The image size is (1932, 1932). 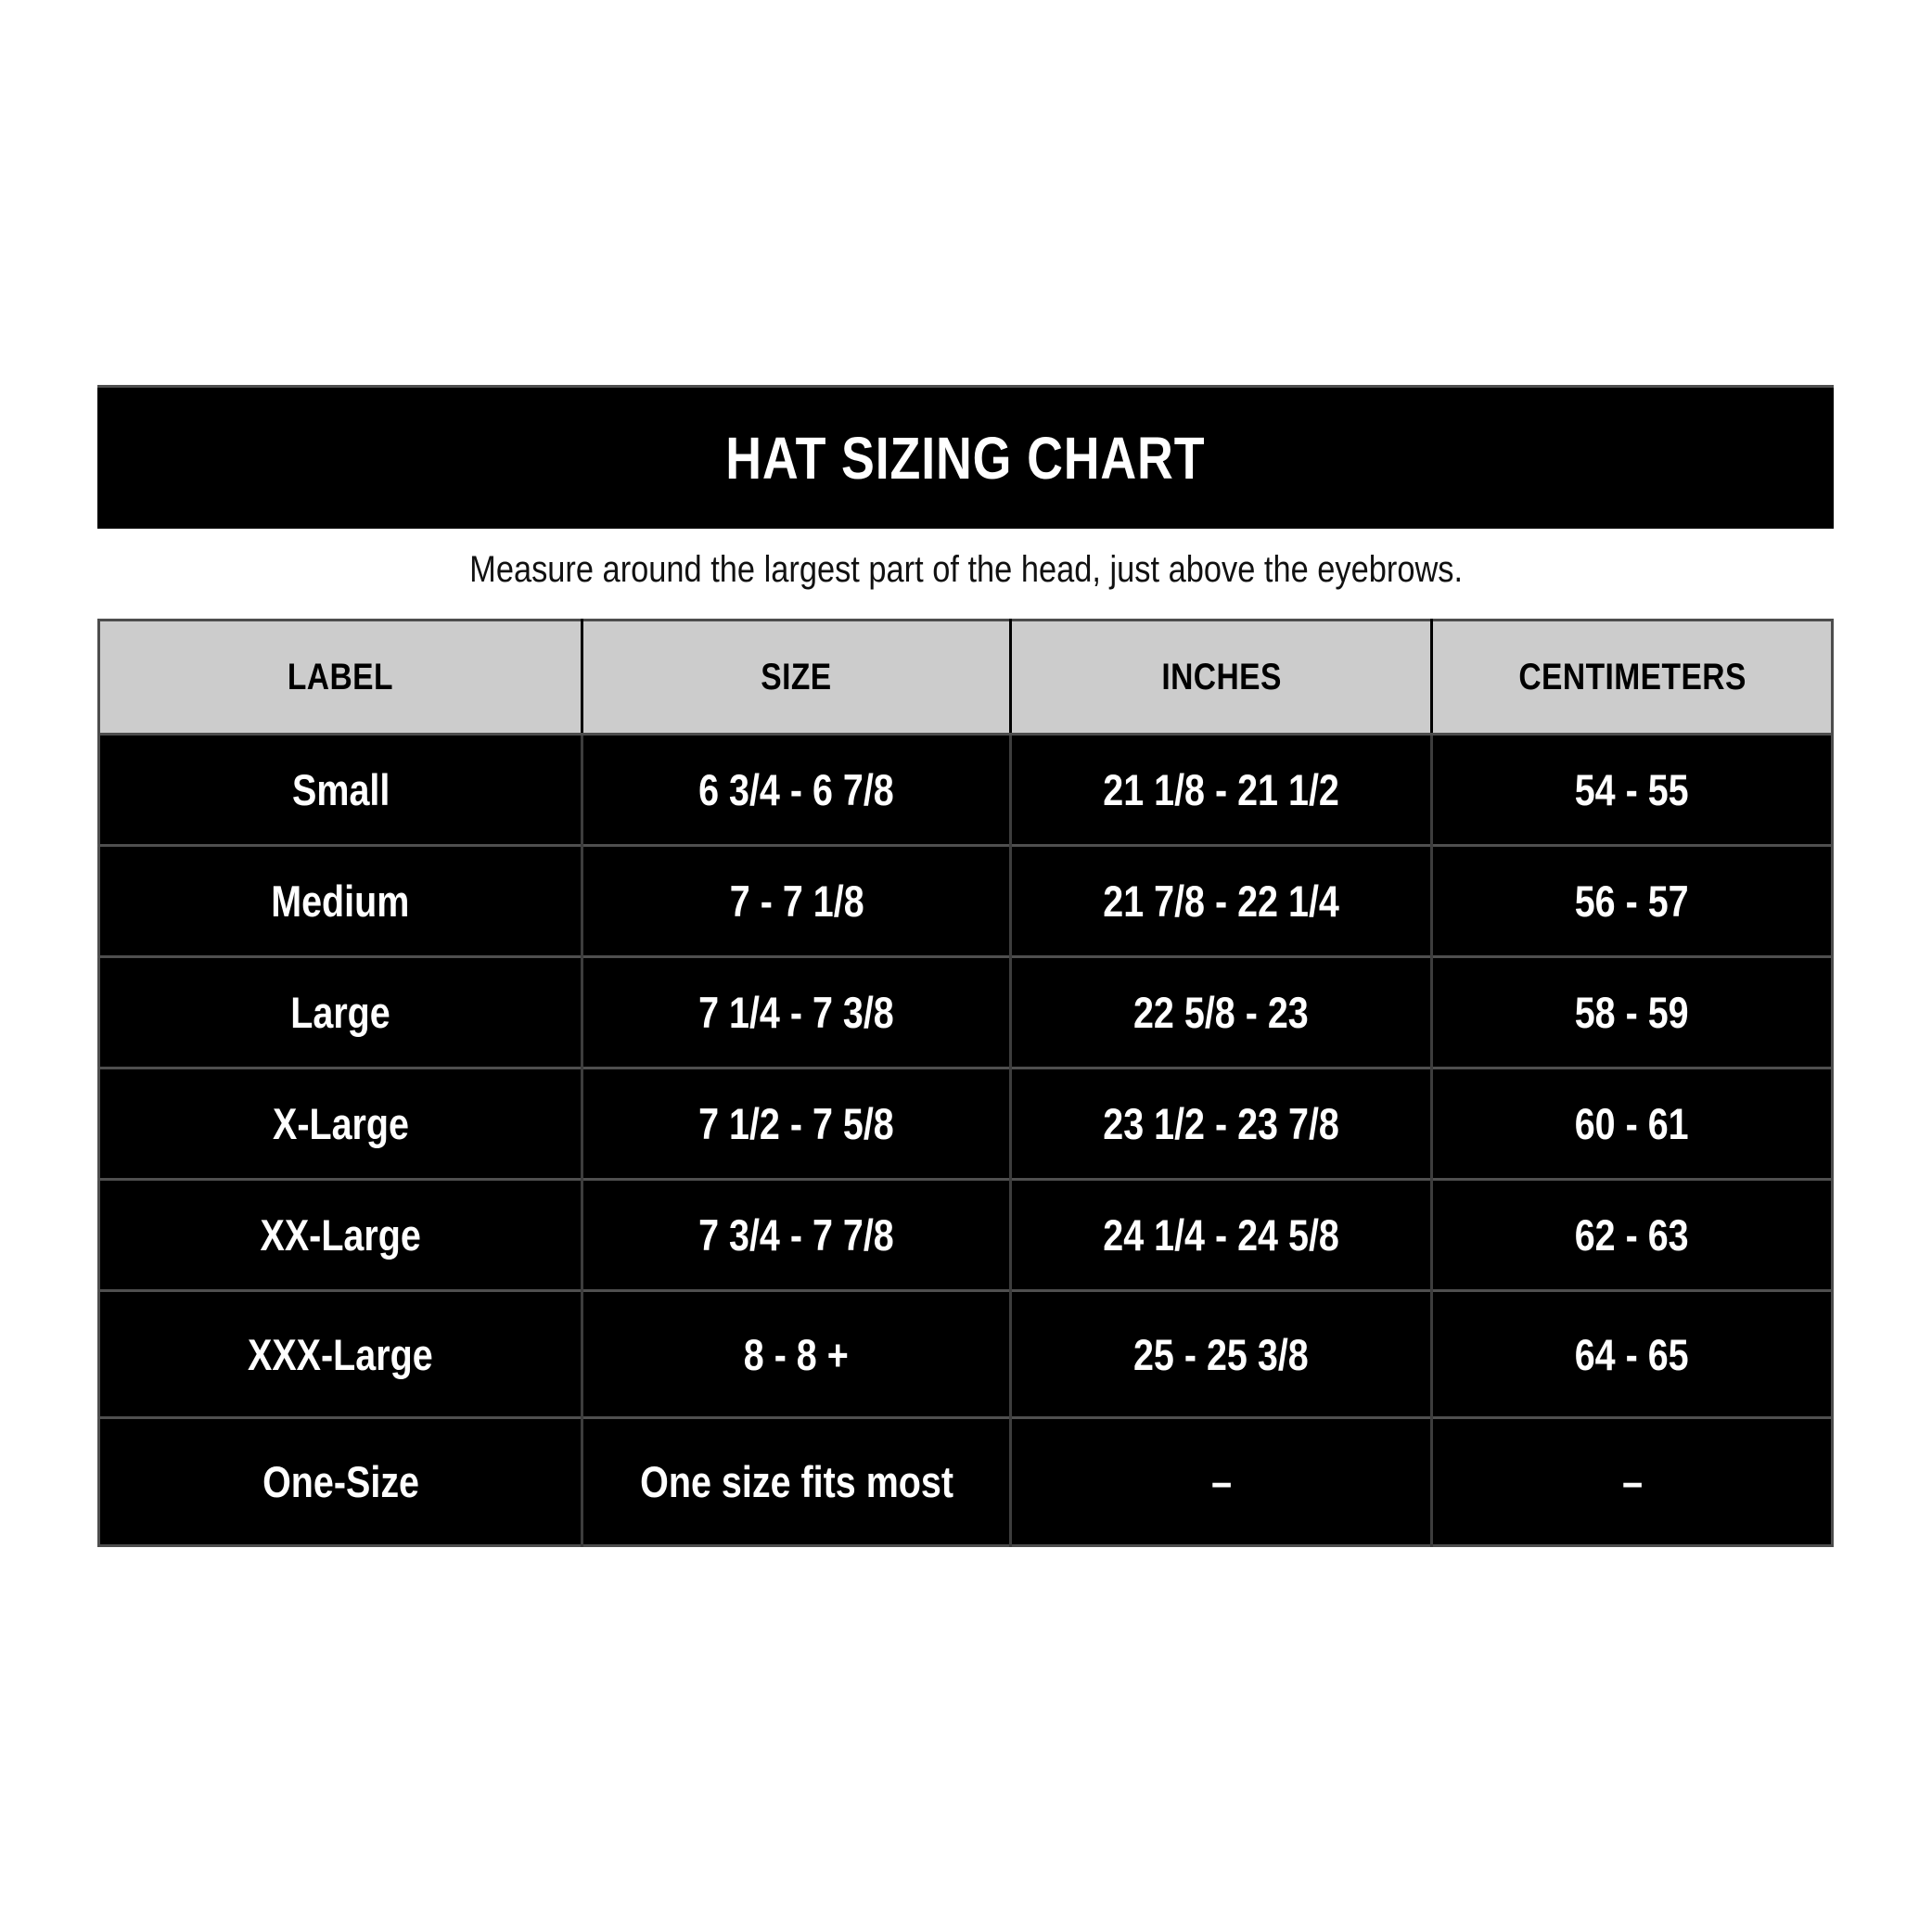 I want to click on cell-centimeters: 54 - 55, so click(x=1632, y=789).